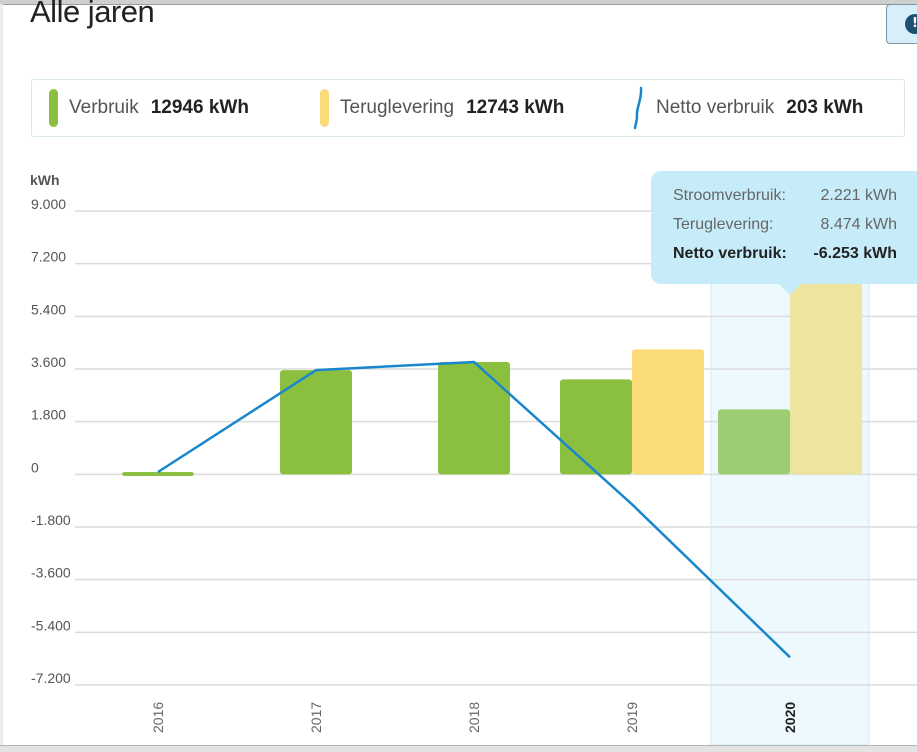 This screenshot has width=917, height=752. What do you see at coordinates (859, 196) in the screenshot?
I see `tooltip-value: 2.221 kWh` at bounding box center [859, 196].